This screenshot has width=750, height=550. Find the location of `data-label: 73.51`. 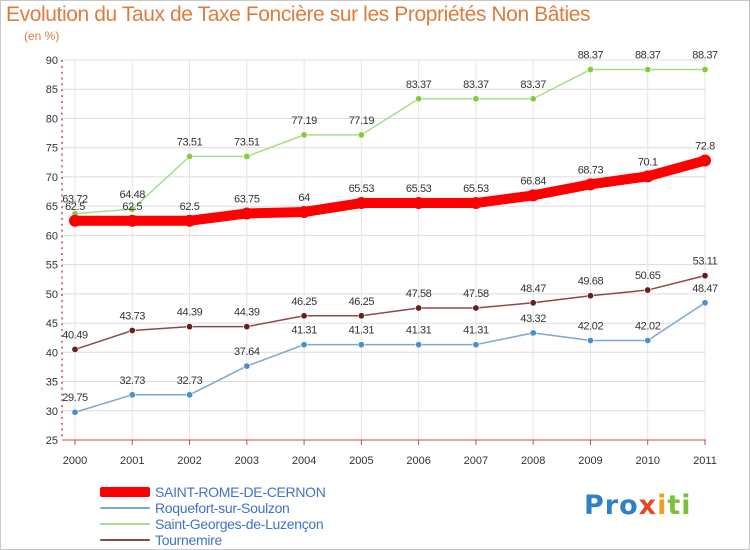

data-label: 73.51 is located at coordinates (247, 142).